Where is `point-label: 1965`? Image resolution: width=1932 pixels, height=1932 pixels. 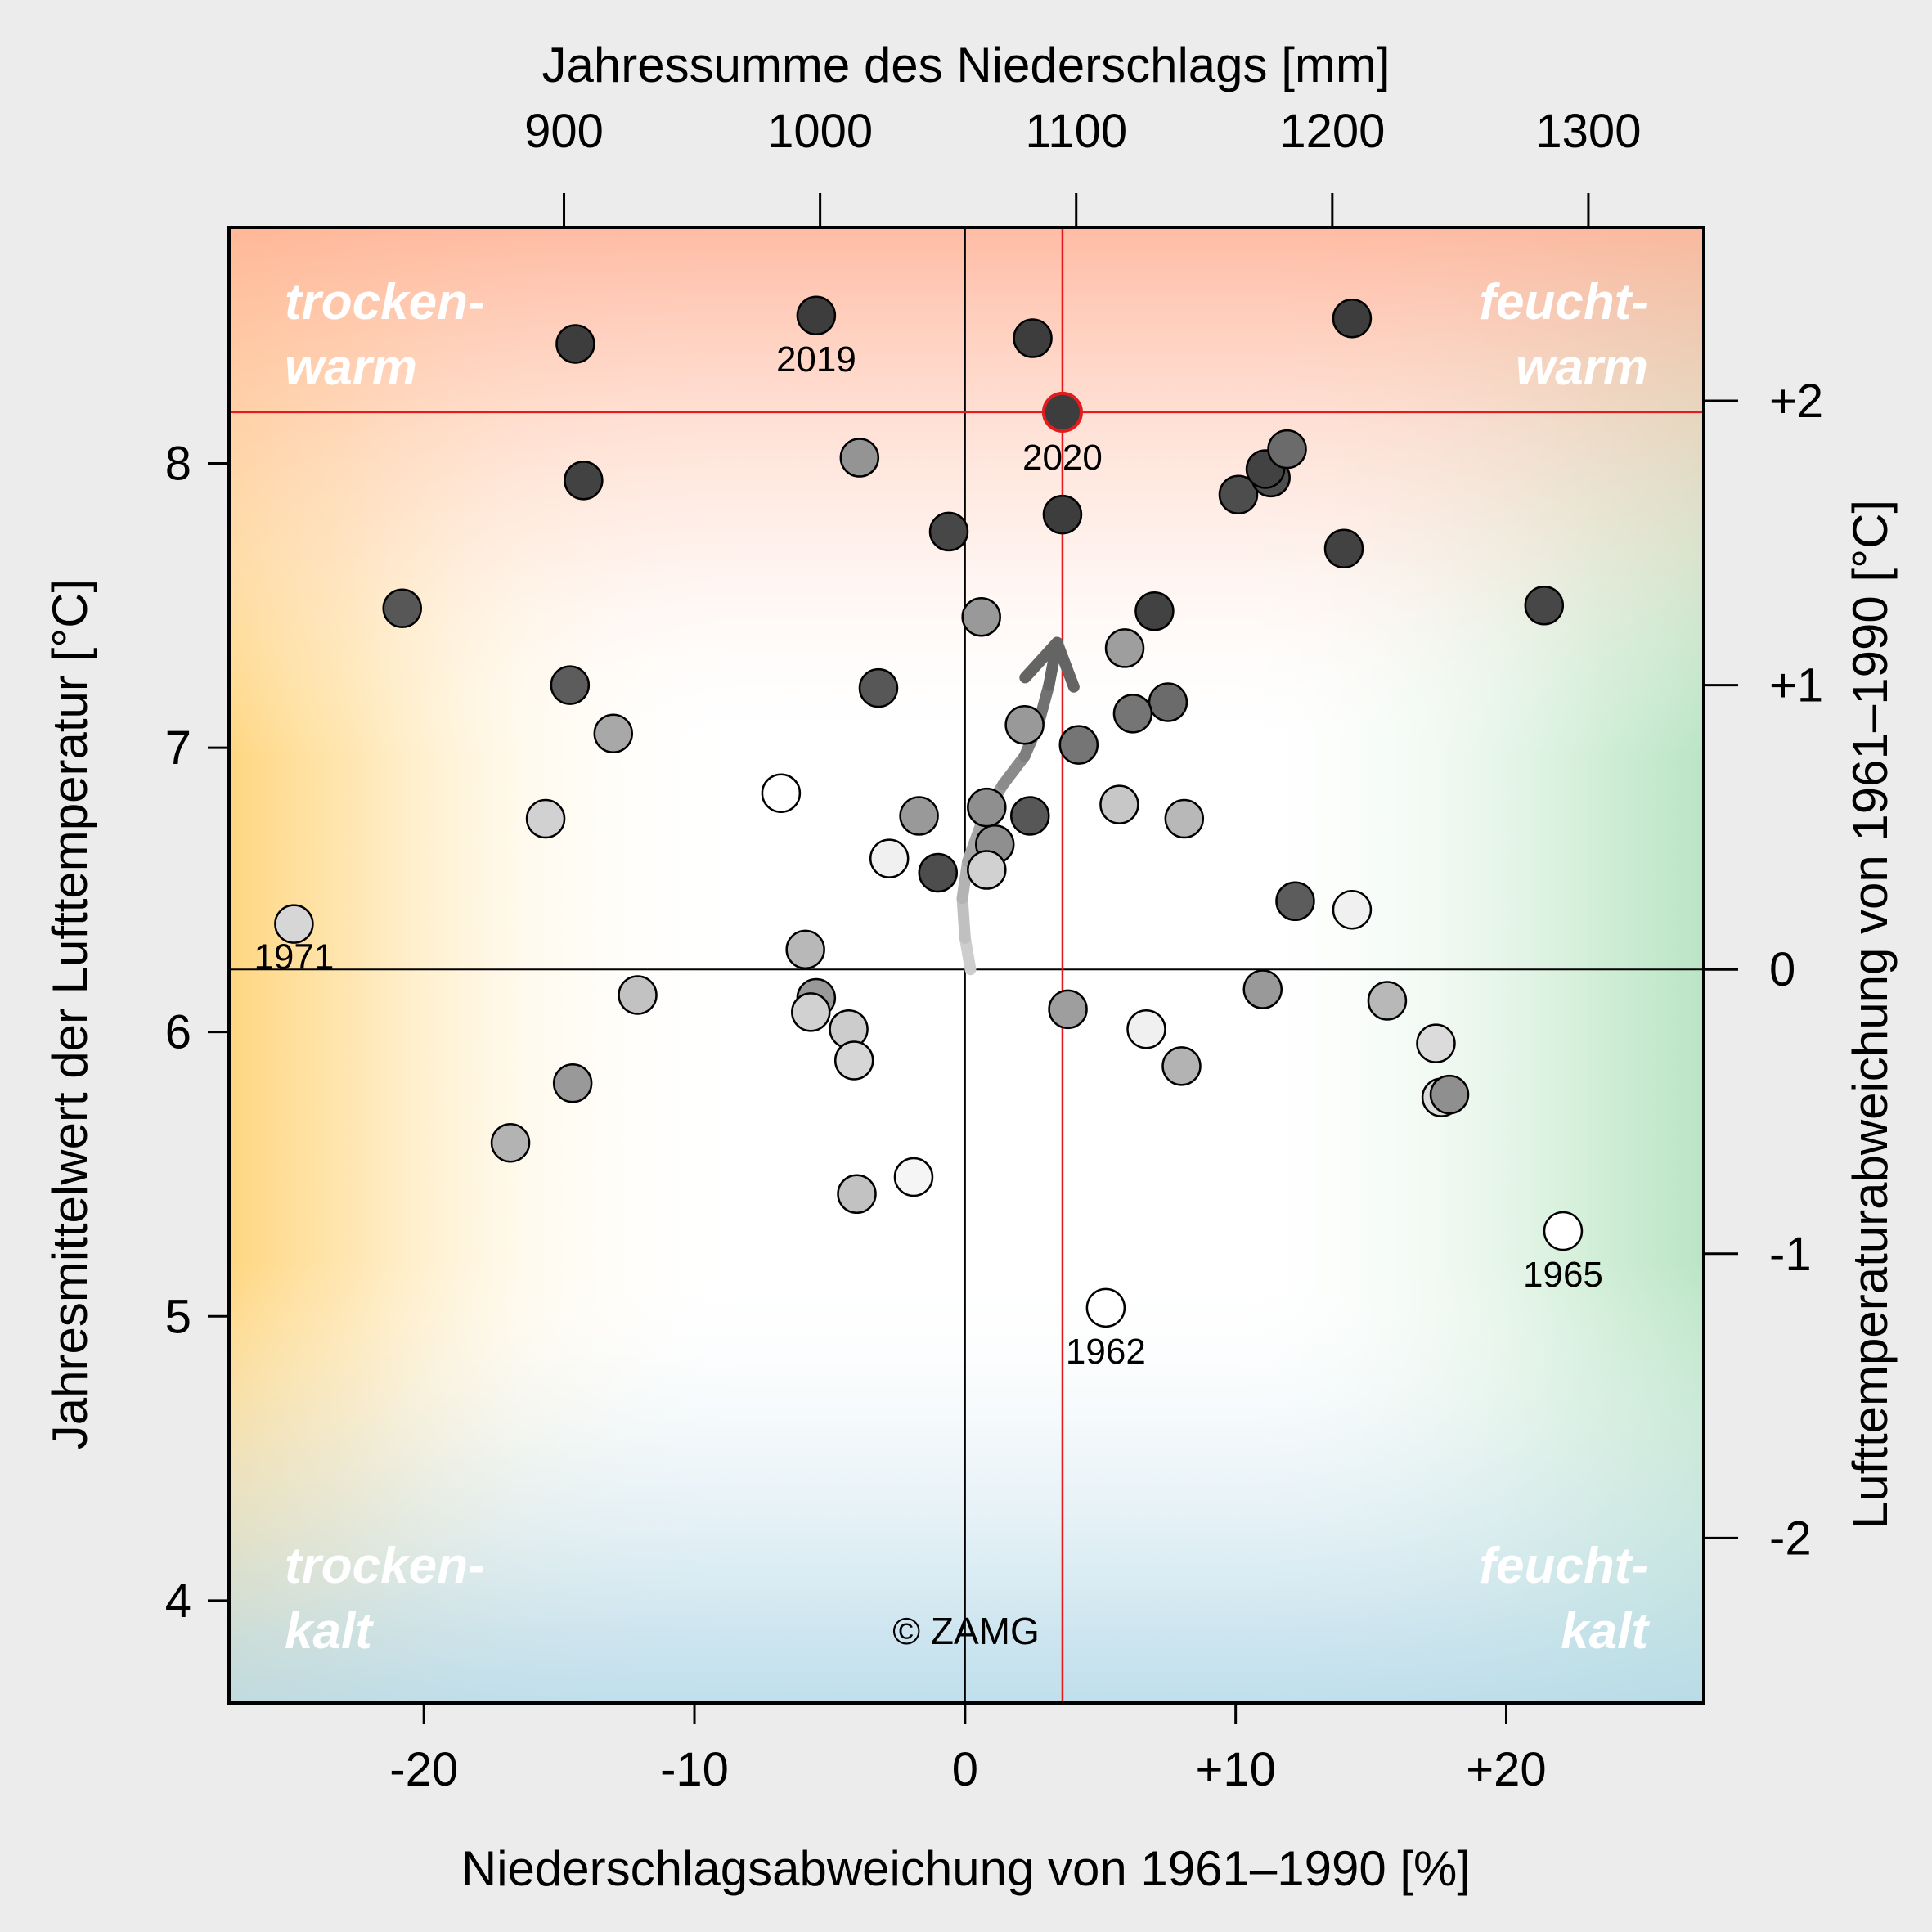
point-label: 1965 is located at coordinates (1563, 1275).